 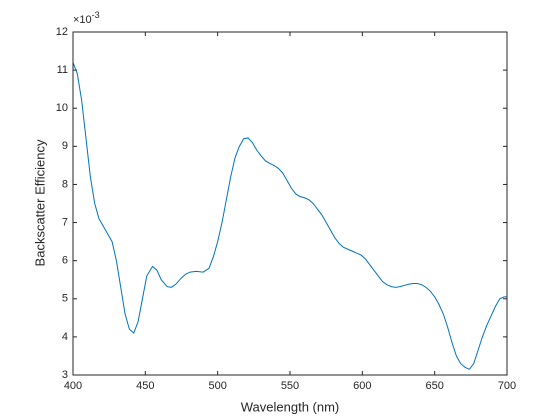 I want to click on x-tick-label: 400, so click(x=73, y=386).